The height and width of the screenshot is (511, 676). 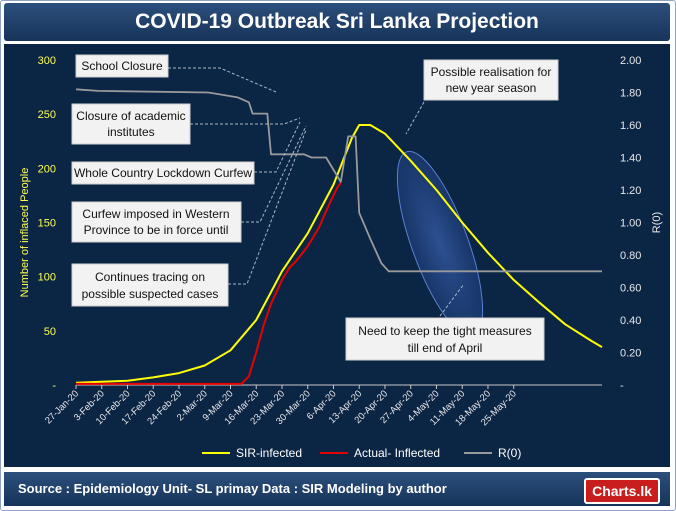 What do you see at coordinates (630, 61) in the screenshot?
I see `y2-tick-label: 2.00` at bounding box center [630, 61].